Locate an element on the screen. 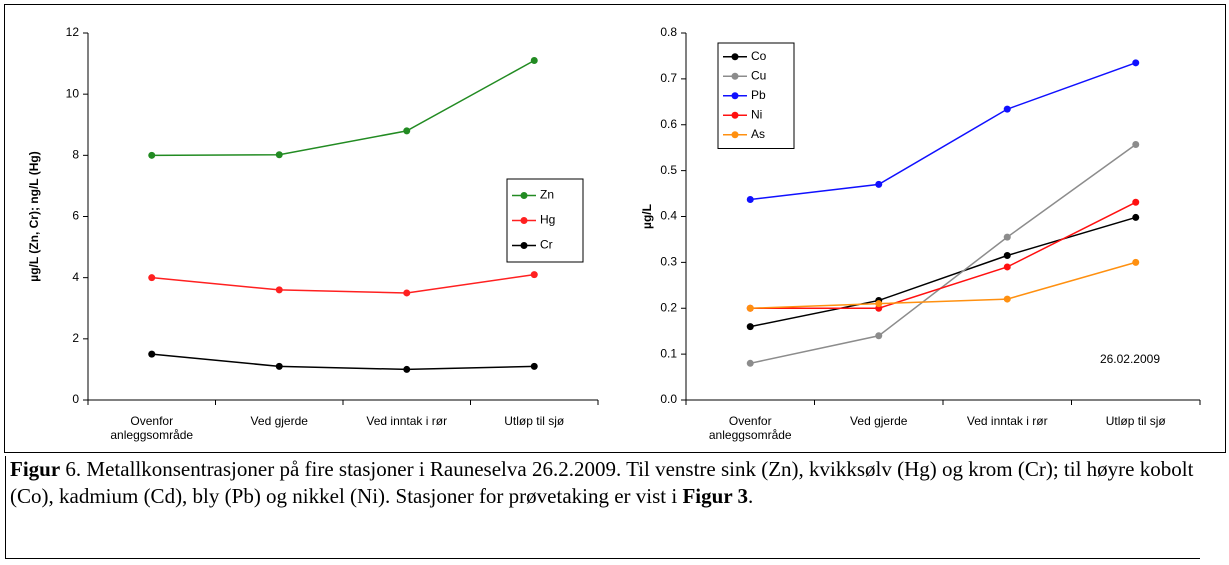 The image size is (1229, 565). y-tick-label: 10 is located at coordinates (73, 93).